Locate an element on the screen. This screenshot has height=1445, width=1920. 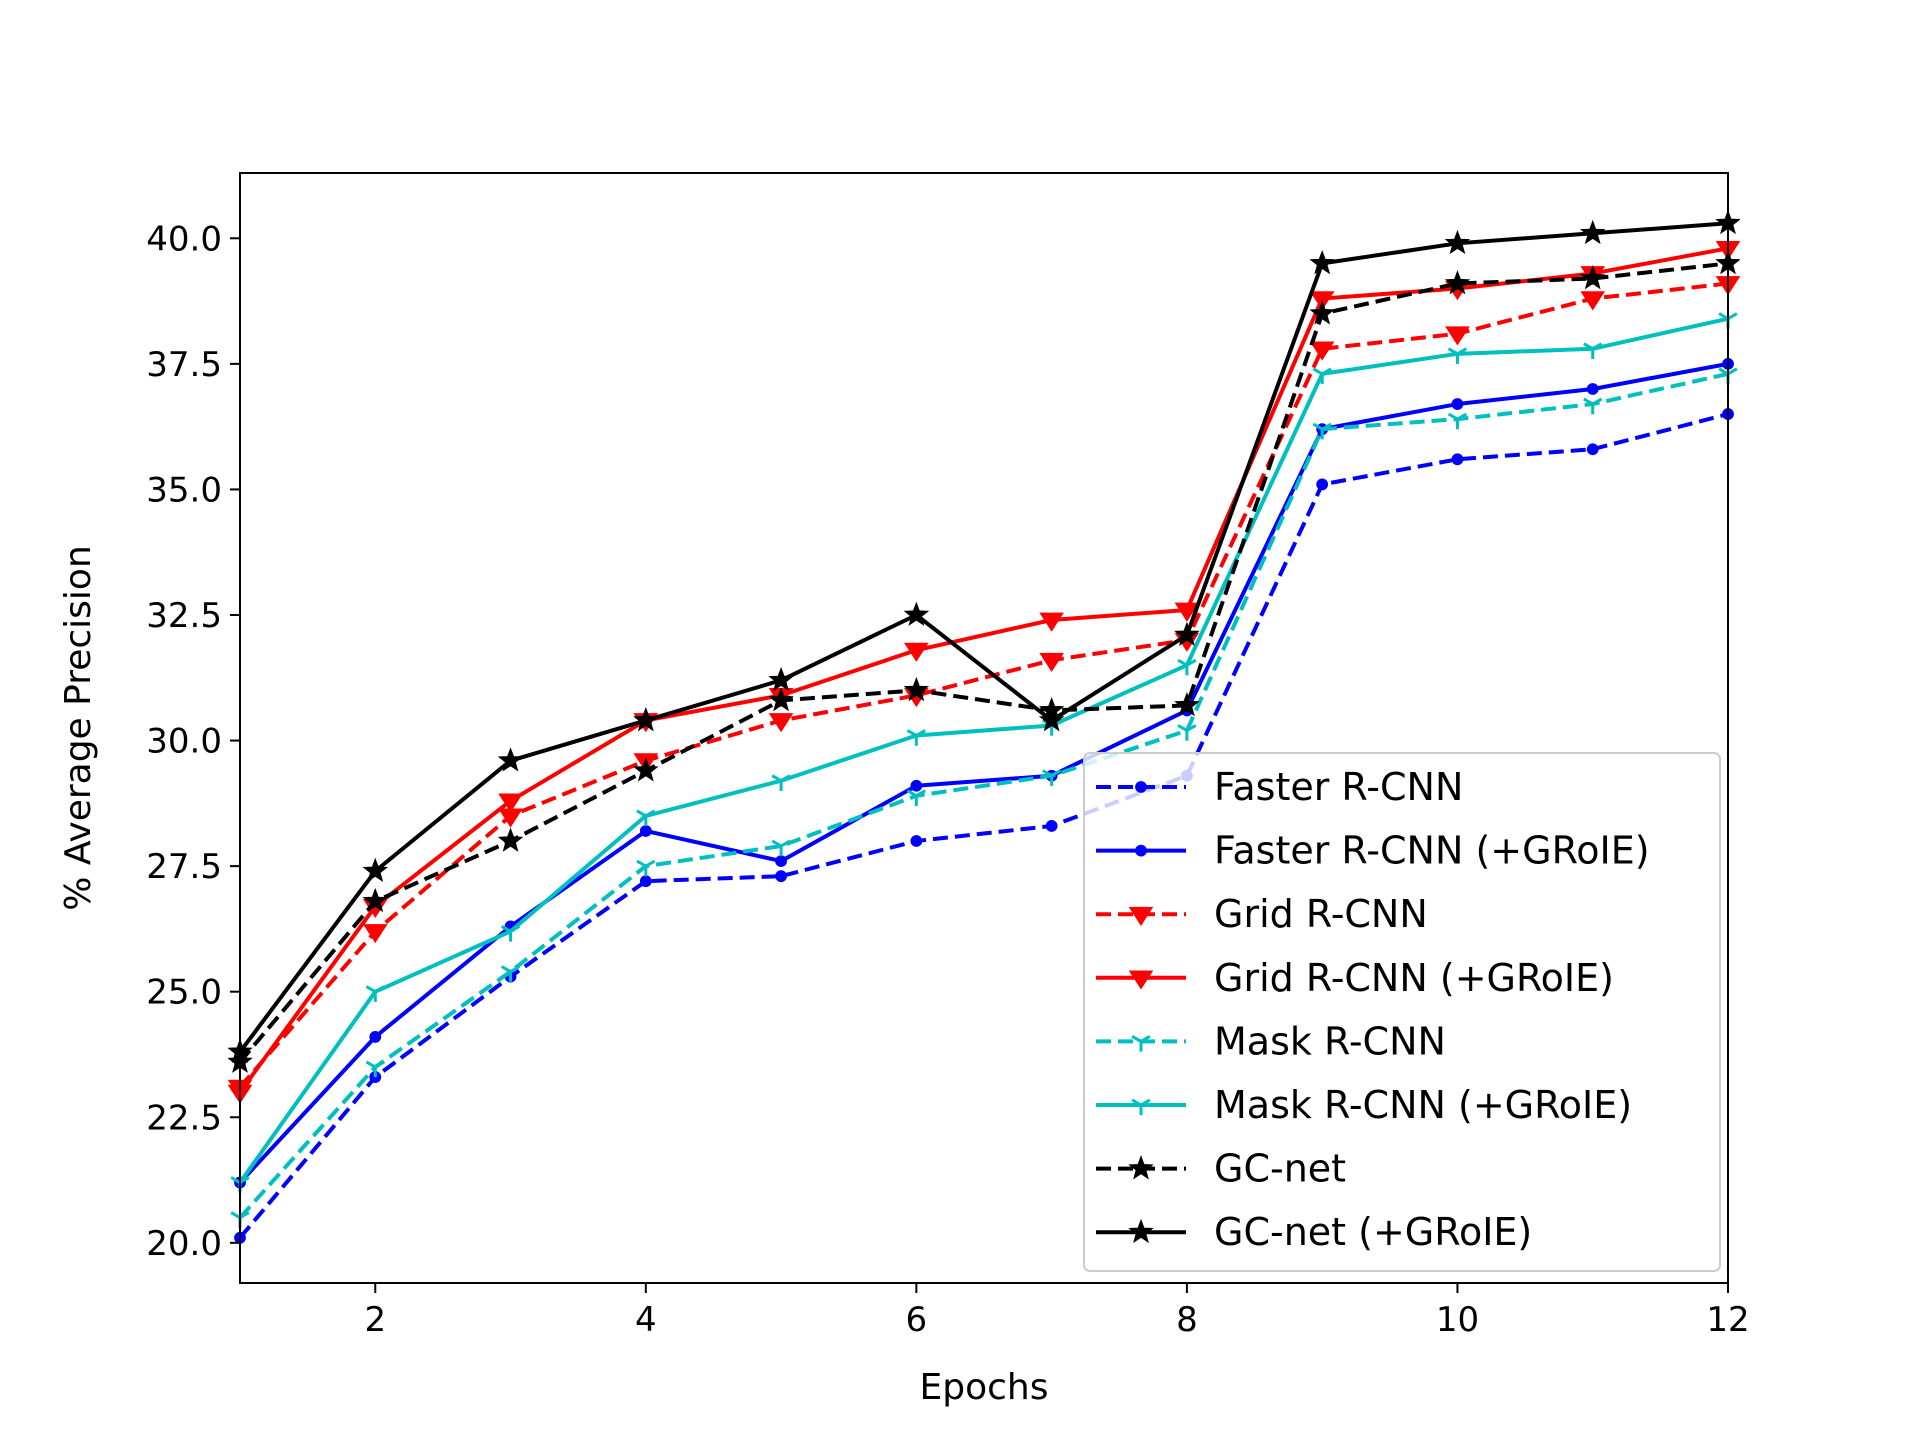
legend-label: Grid R-CNN (+GRoIE) is located at coordinates (1414, 978).